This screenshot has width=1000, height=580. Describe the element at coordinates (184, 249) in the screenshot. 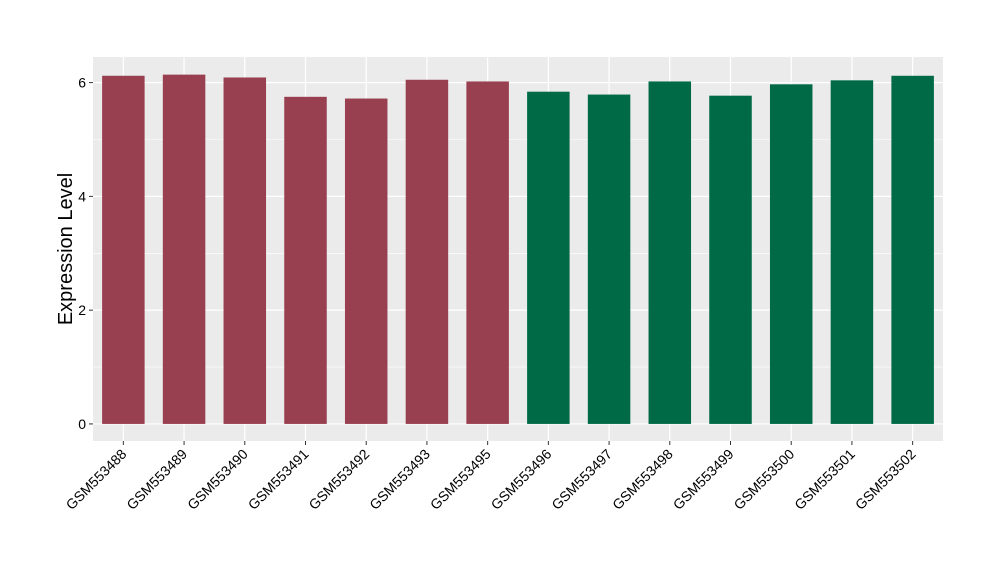

I see `bar-GSM553489` at that location.